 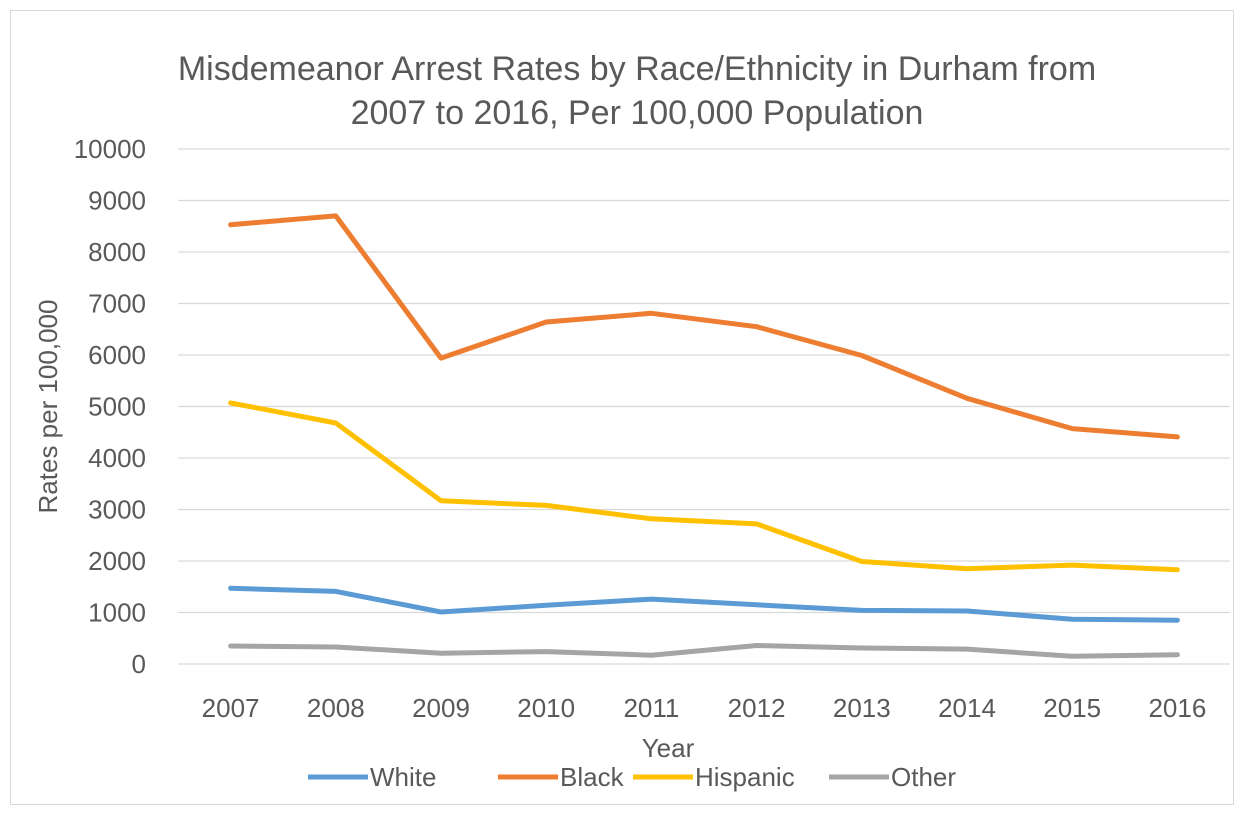 What do you see at coordinates (117, 613) in the screenshot?
I see `y-tick-label: 1000` at bounding box center [117, 613].